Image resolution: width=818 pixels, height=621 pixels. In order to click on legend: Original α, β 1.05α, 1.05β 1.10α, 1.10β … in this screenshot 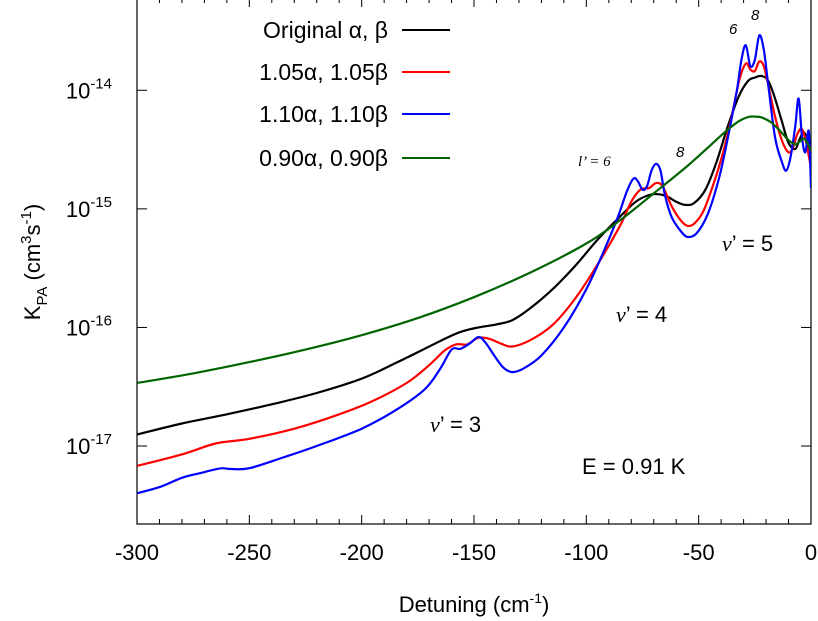, I will do `click(354, 94)`.